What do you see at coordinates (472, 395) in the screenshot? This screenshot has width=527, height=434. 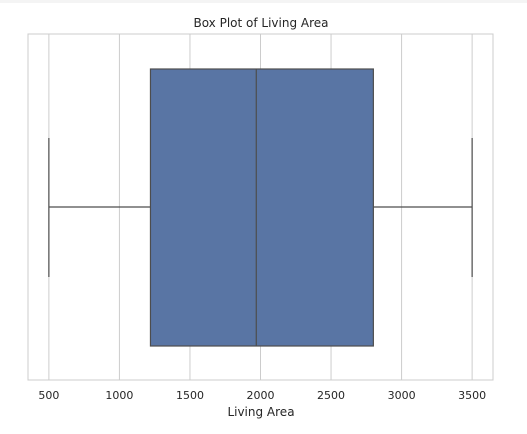 I see `x-tick-label: 3500` at bounding box center [472, 395].